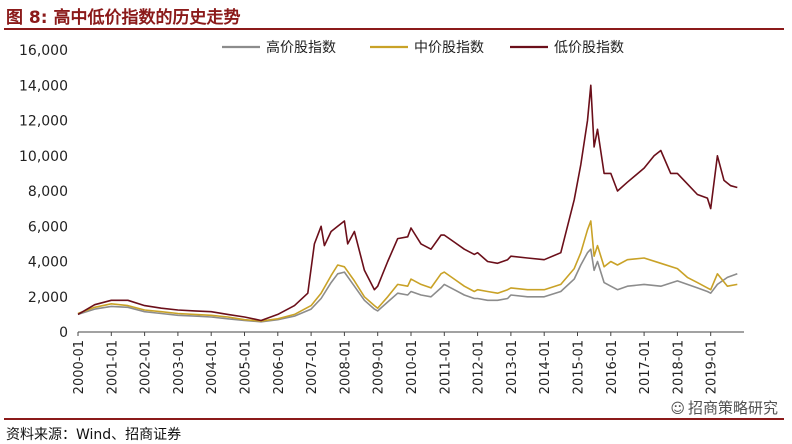 The width and height of the screenshot is (792, 444). I want to click on x-tick-label: 2007-01, so click(312, 367).